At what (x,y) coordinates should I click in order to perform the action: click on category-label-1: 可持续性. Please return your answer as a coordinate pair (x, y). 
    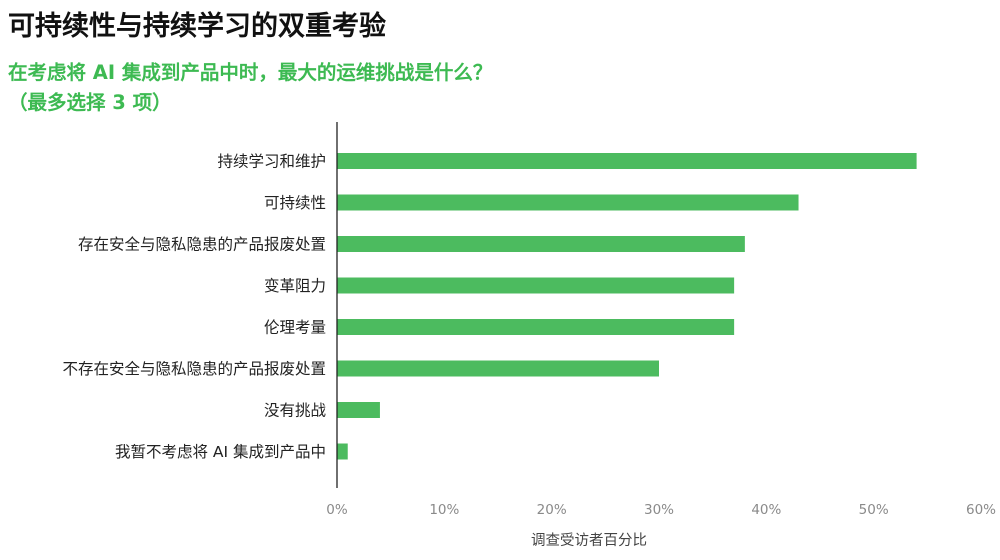
    Looking at the image, I should click on (295, 203).